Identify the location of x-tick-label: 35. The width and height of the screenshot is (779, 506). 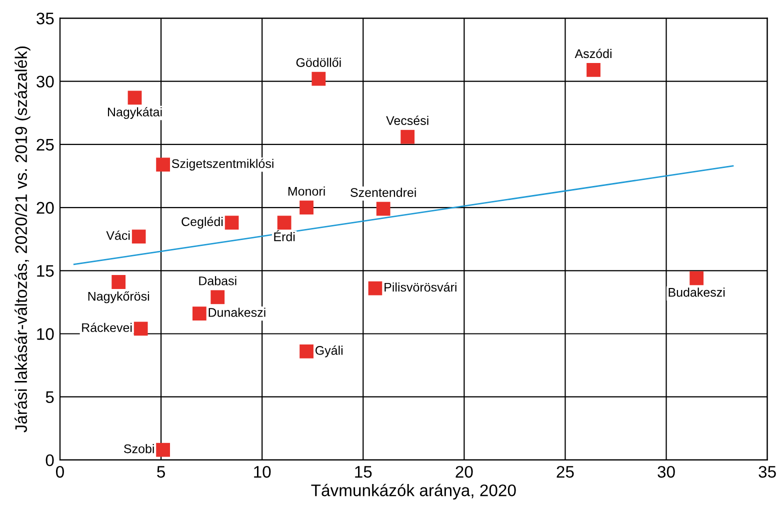
(767, 472).